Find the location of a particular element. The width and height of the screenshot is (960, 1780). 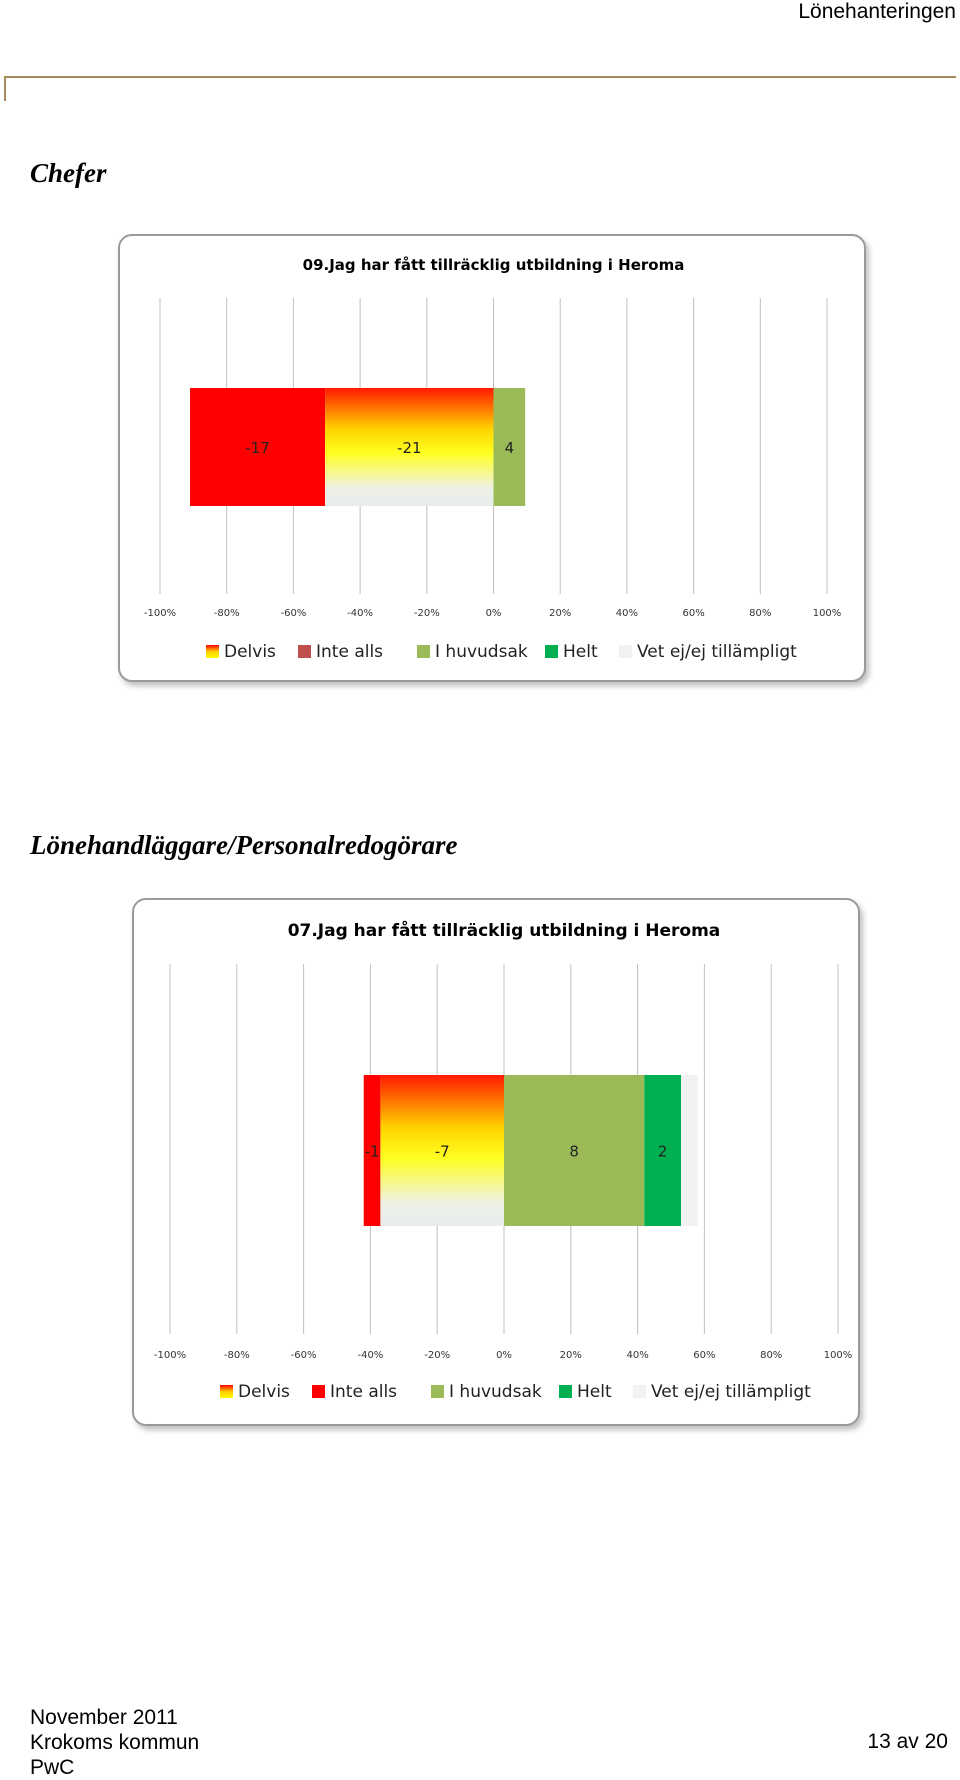

footer: November 2011 Krokoms kommun PwC is located at coordinates (114, 1742).